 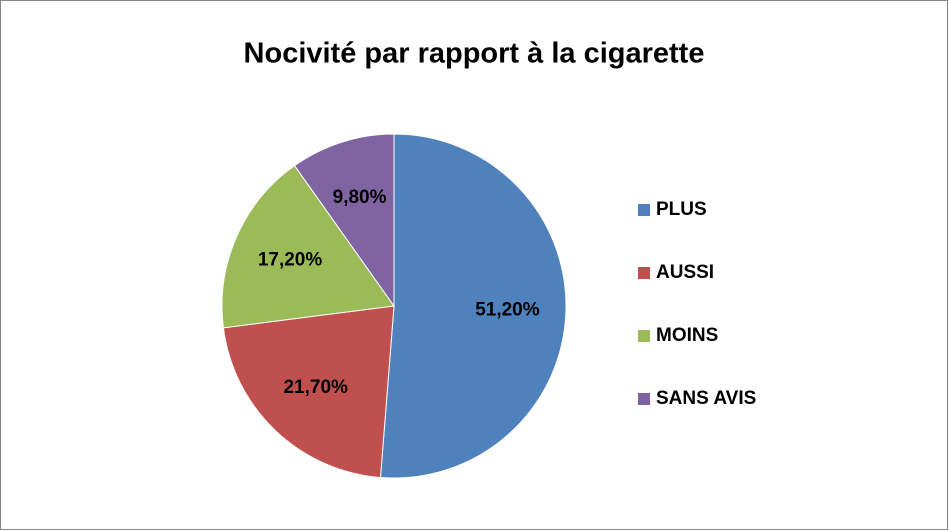 What do you see at coordinates (685, 272) in the screenshot?
I see `legend-label: AUSSI` at bounding box center [685, 272].